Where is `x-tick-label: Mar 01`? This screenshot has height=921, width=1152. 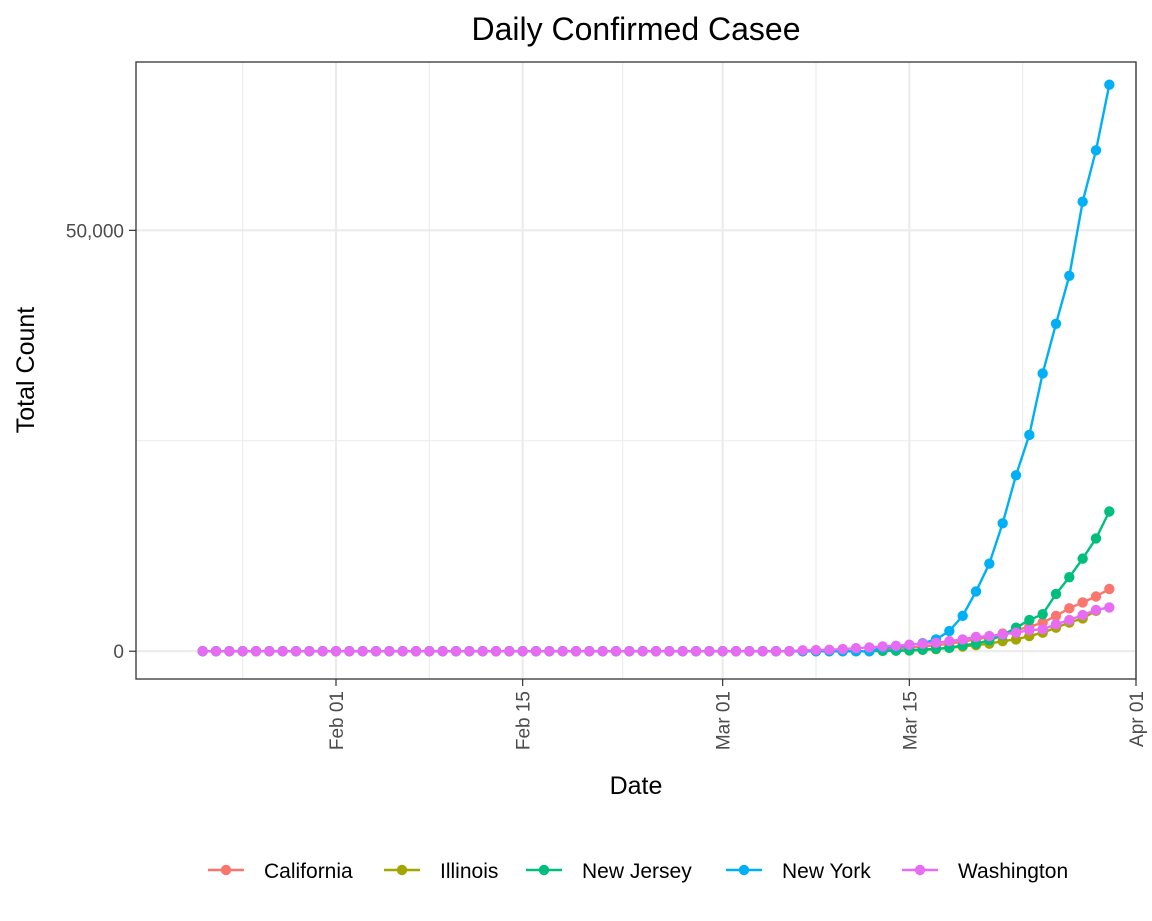 x-tick-label: Mar 01 is located at coordinates (724, 720).